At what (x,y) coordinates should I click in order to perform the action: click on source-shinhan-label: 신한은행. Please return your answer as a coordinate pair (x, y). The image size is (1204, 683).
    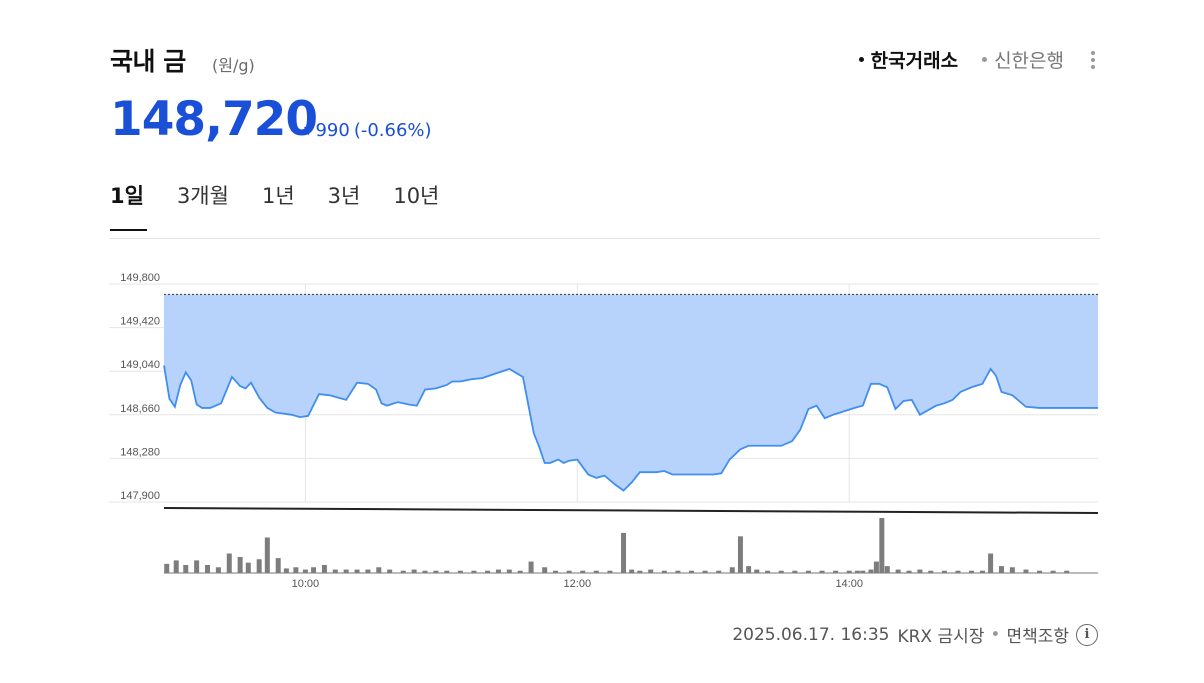
    Looking at the image, I should click on (1029, 61).